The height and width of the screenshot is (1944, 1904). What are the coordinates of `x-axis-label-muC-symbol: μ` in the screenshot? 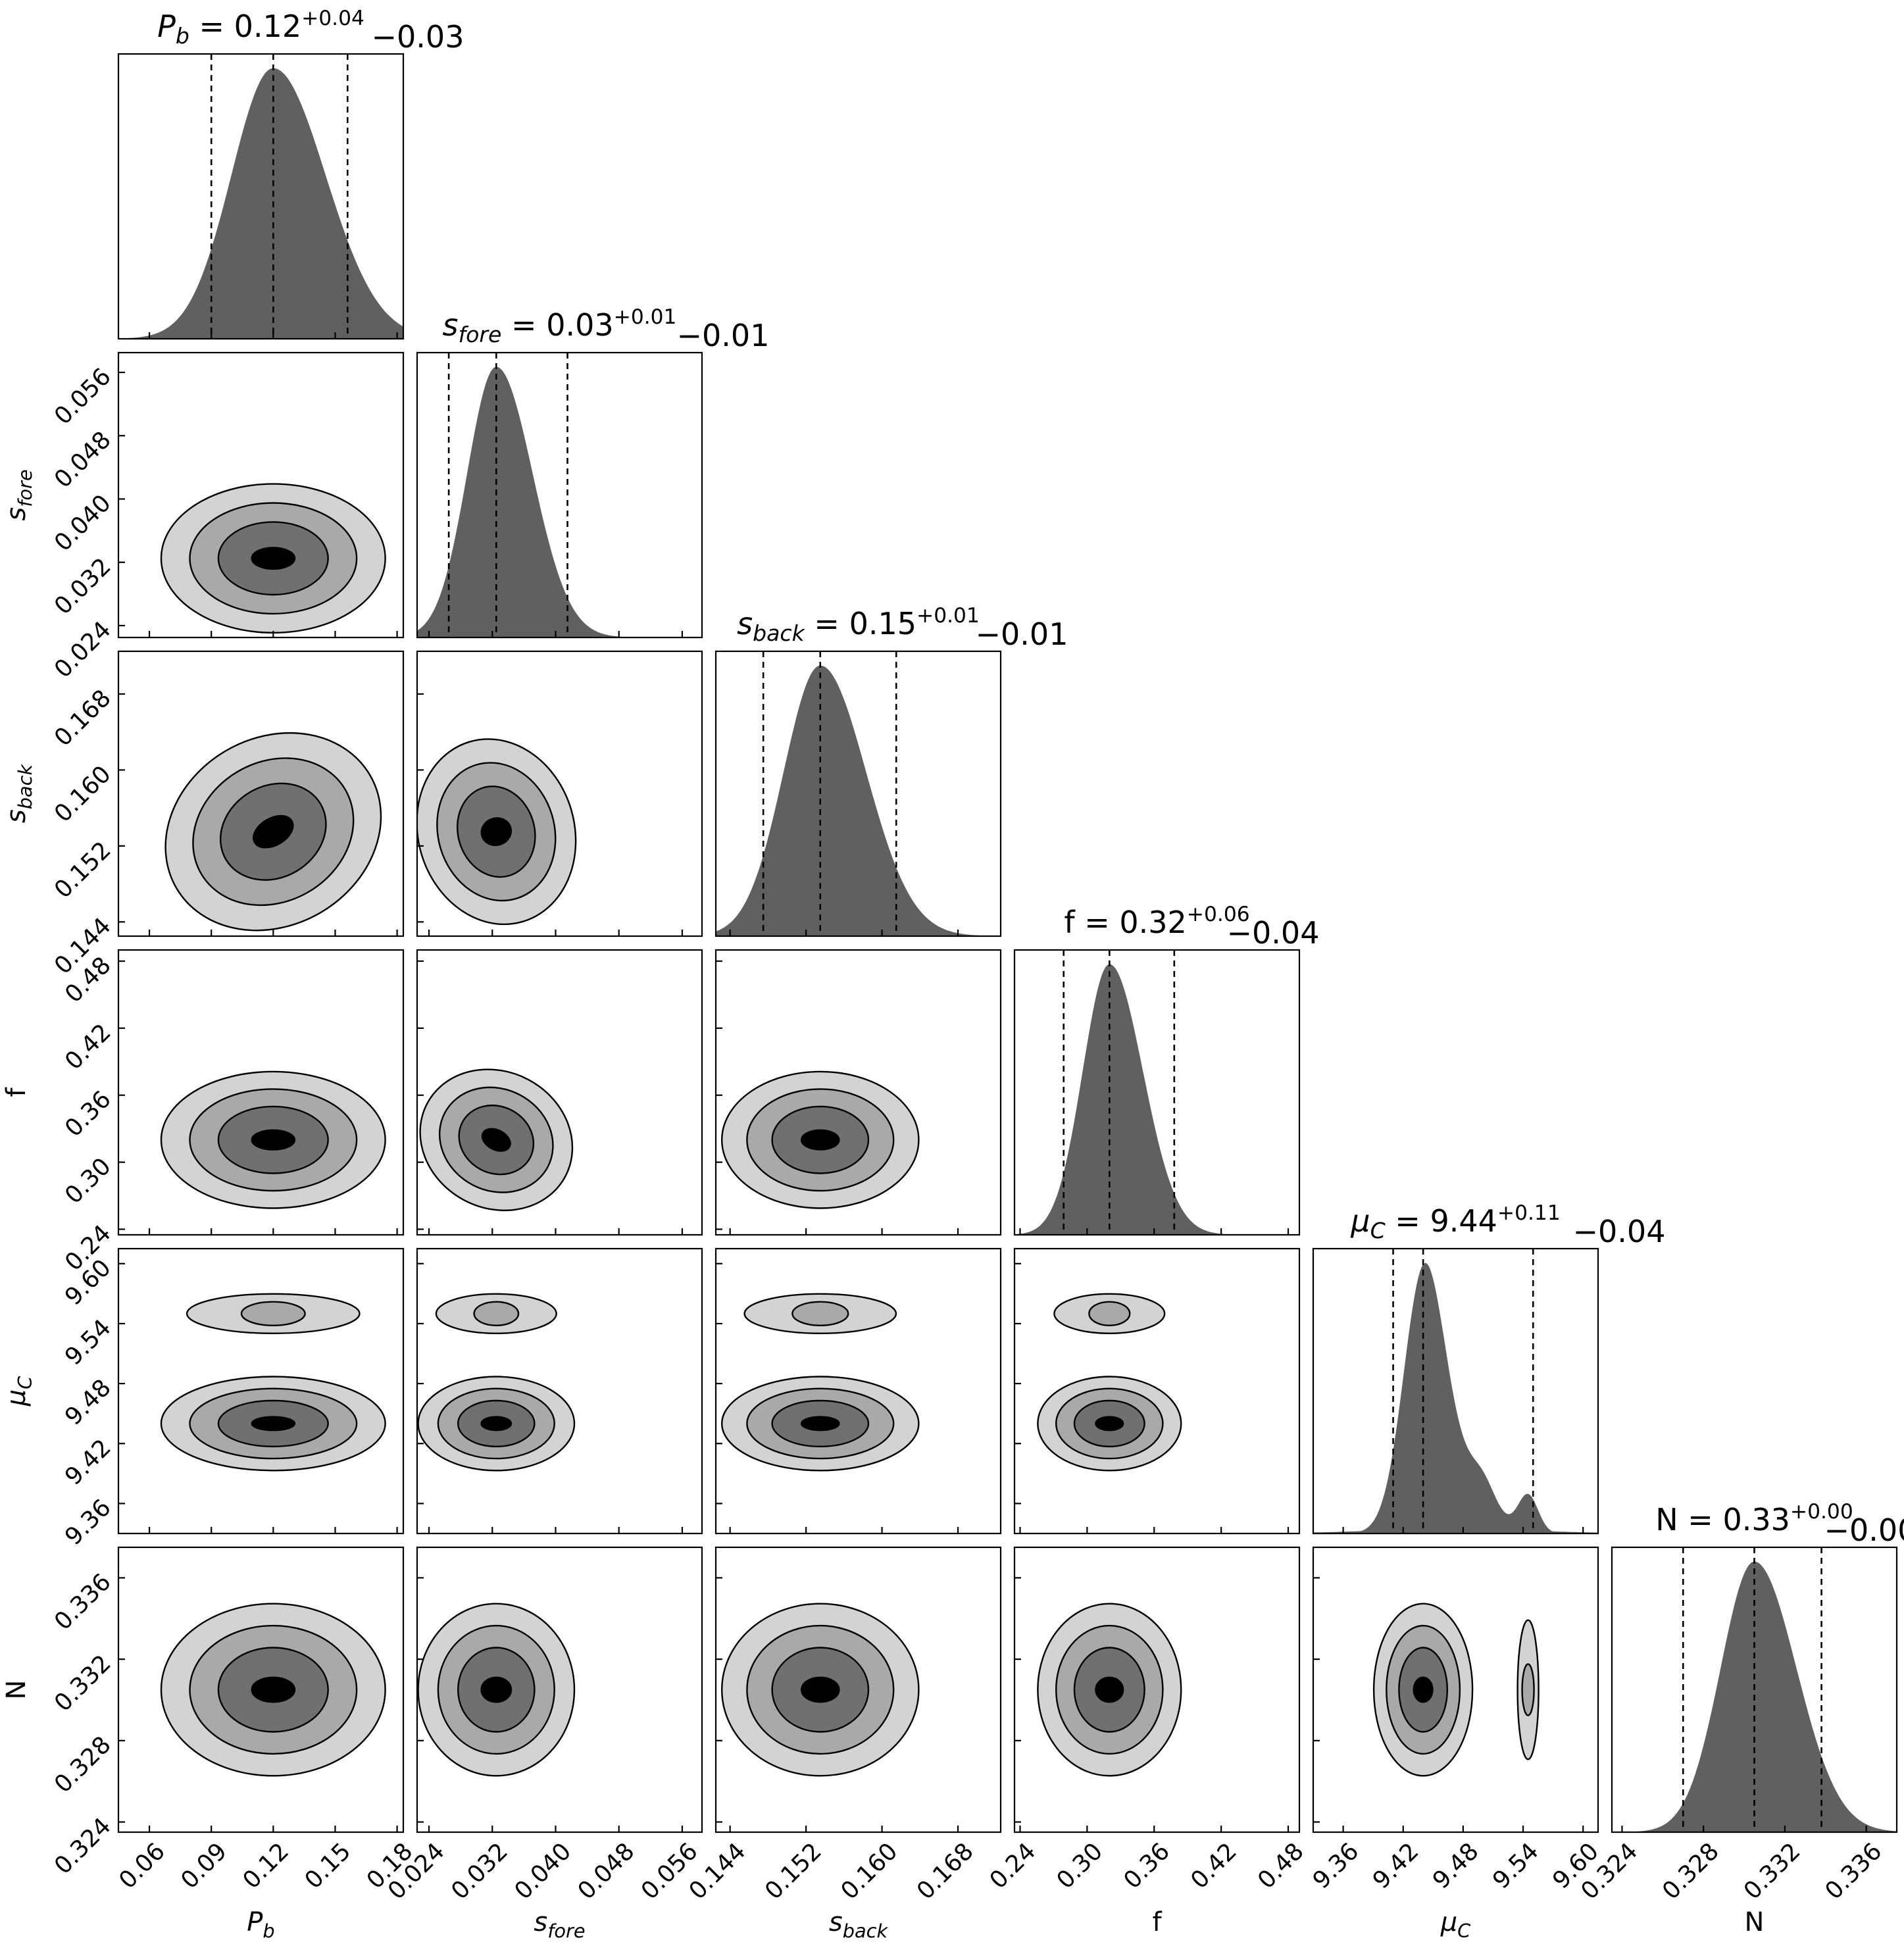 It's located at (1448, 1922).